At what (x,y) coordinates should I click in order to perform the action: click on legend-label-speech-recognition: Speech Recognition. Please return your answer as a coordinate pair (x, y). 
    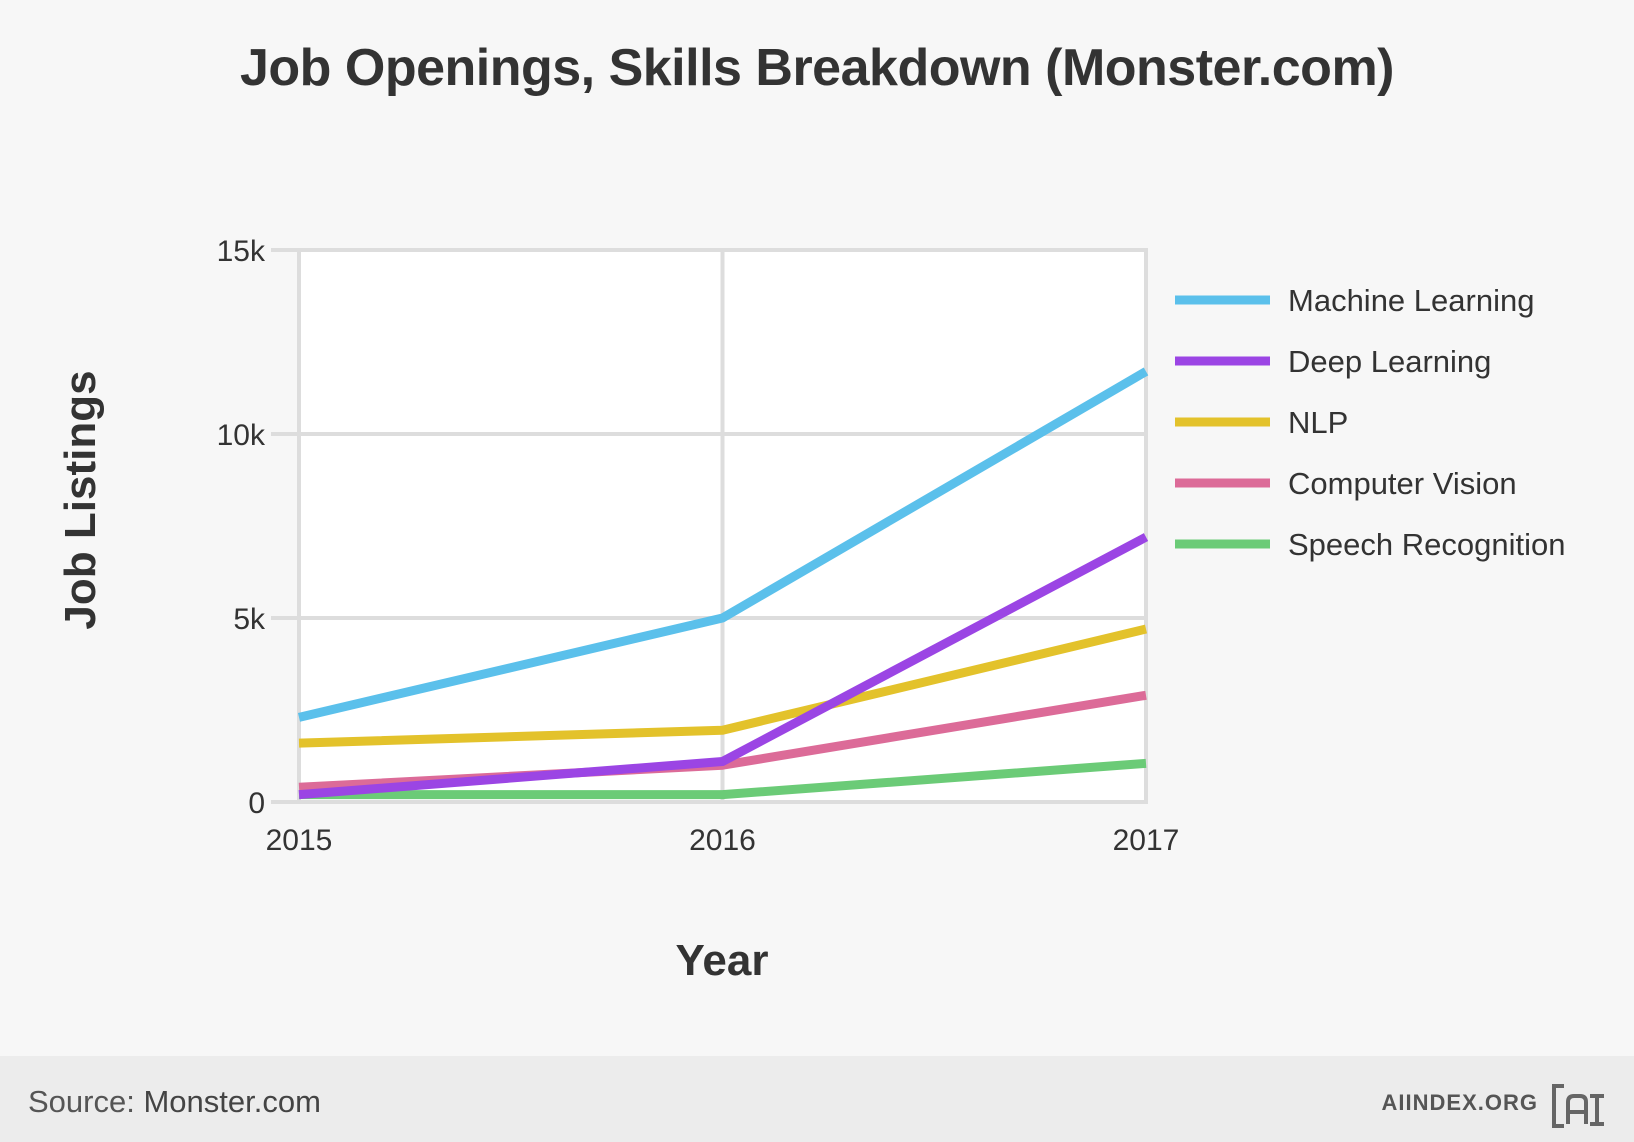
    Looking at the image, I should click on (1426, 544).